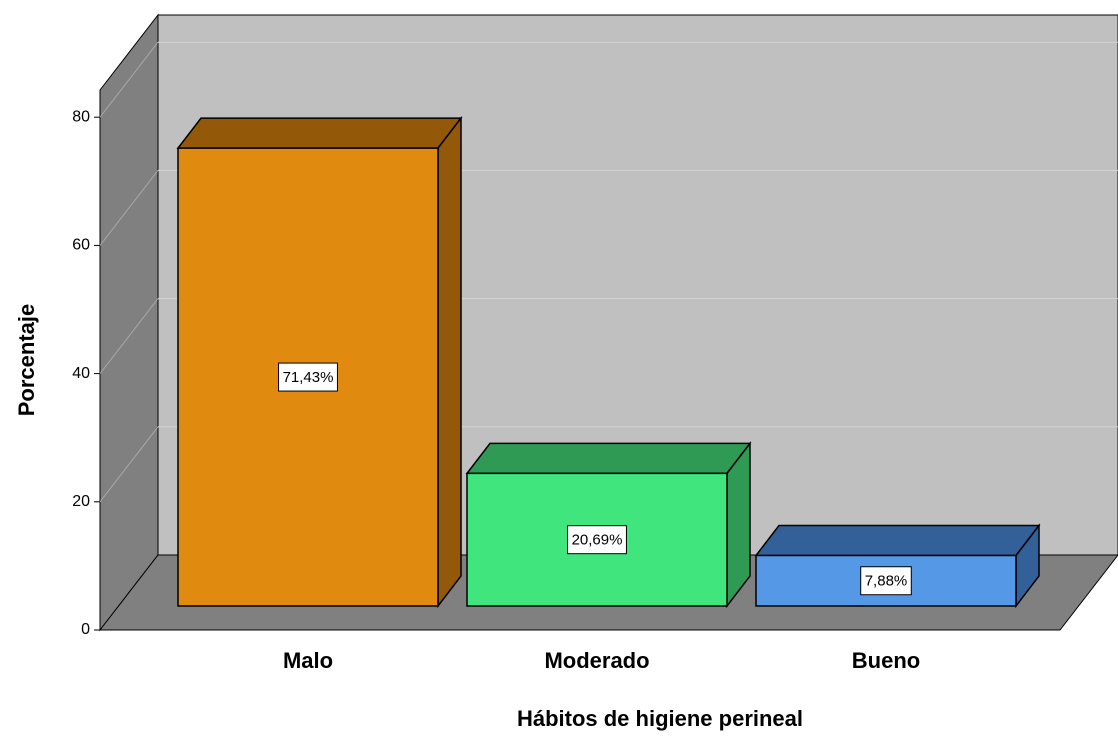 This screenshot has width=1118, height=738. I want to click on y-axis-title: Porcentaje, so click(26, 360).